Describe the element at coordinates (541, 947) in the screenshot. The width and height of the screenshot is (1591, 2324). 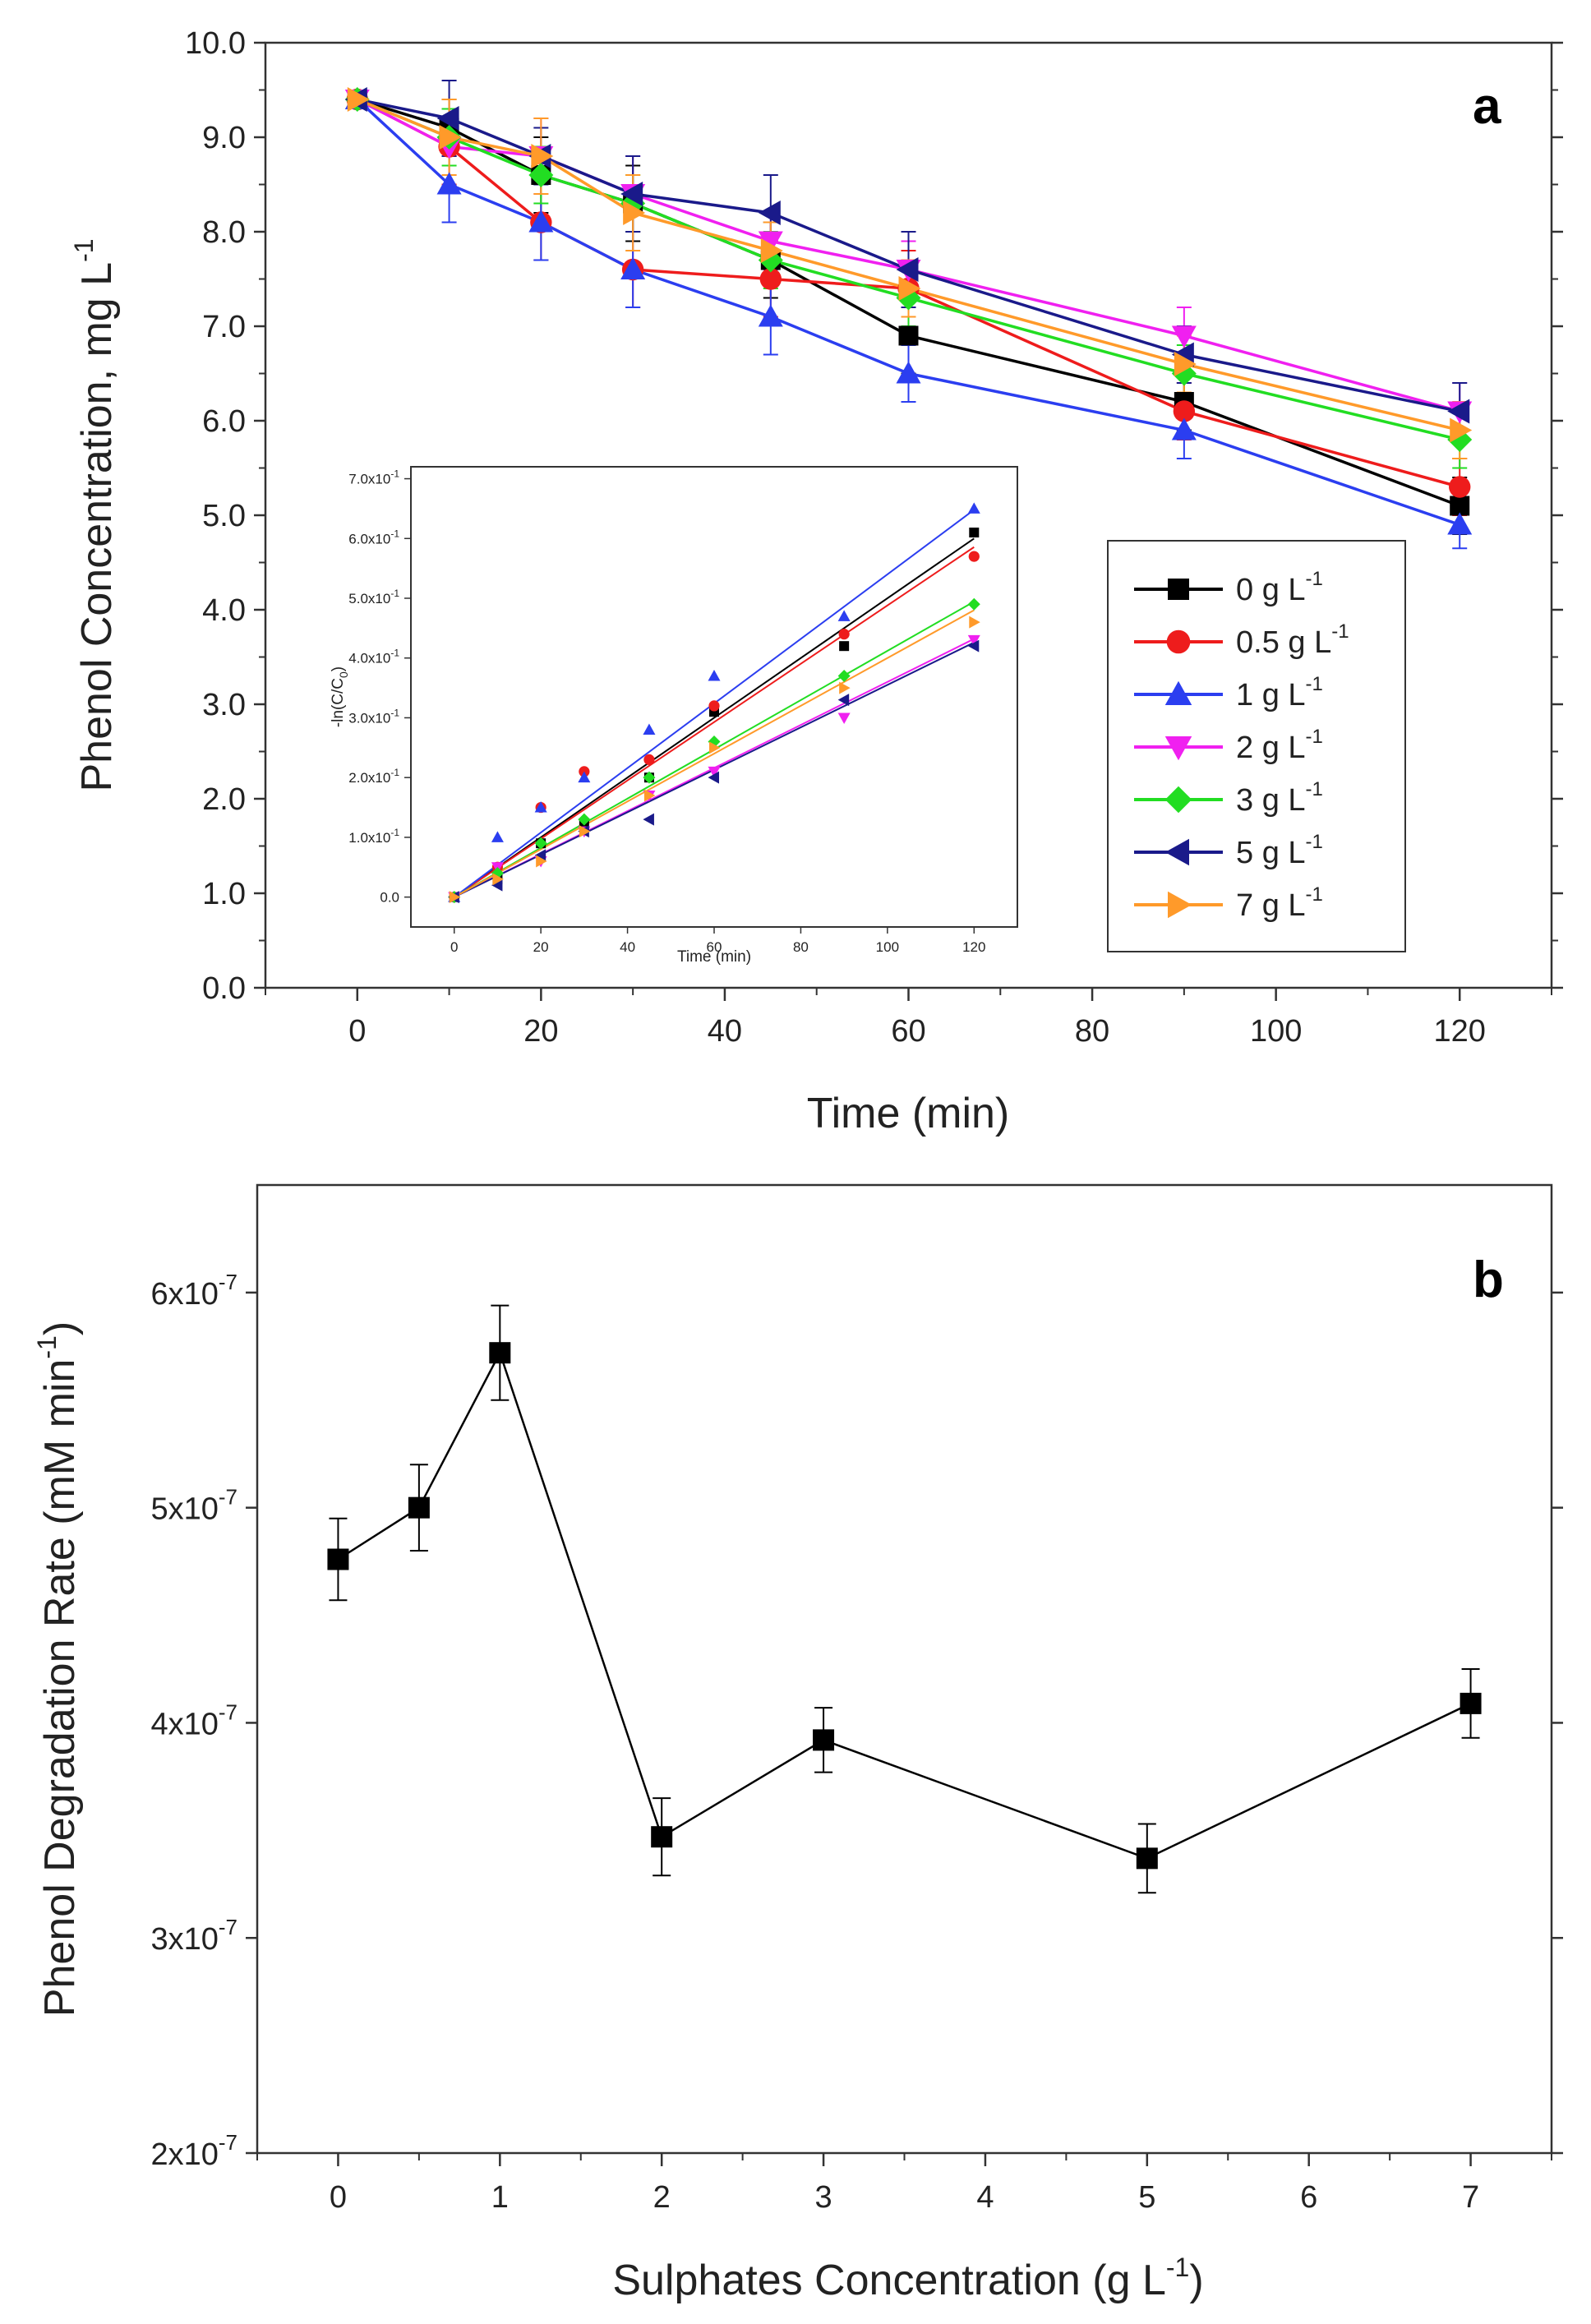
I see `inset-x-tick-label: 20` at that location.